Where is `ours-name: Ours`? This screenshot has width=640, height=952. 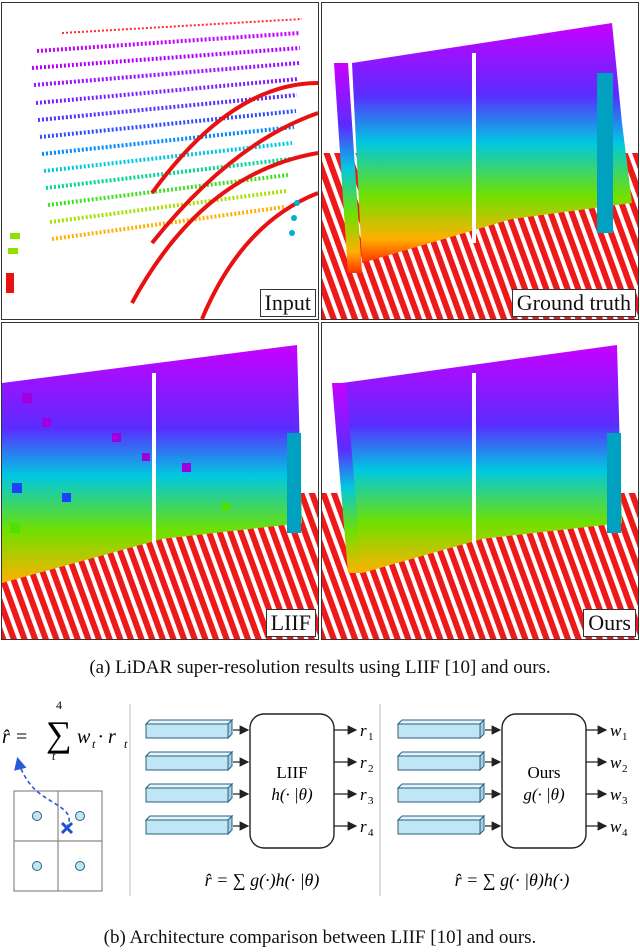
ours-name: Ours is located at coordinates (543, 772).